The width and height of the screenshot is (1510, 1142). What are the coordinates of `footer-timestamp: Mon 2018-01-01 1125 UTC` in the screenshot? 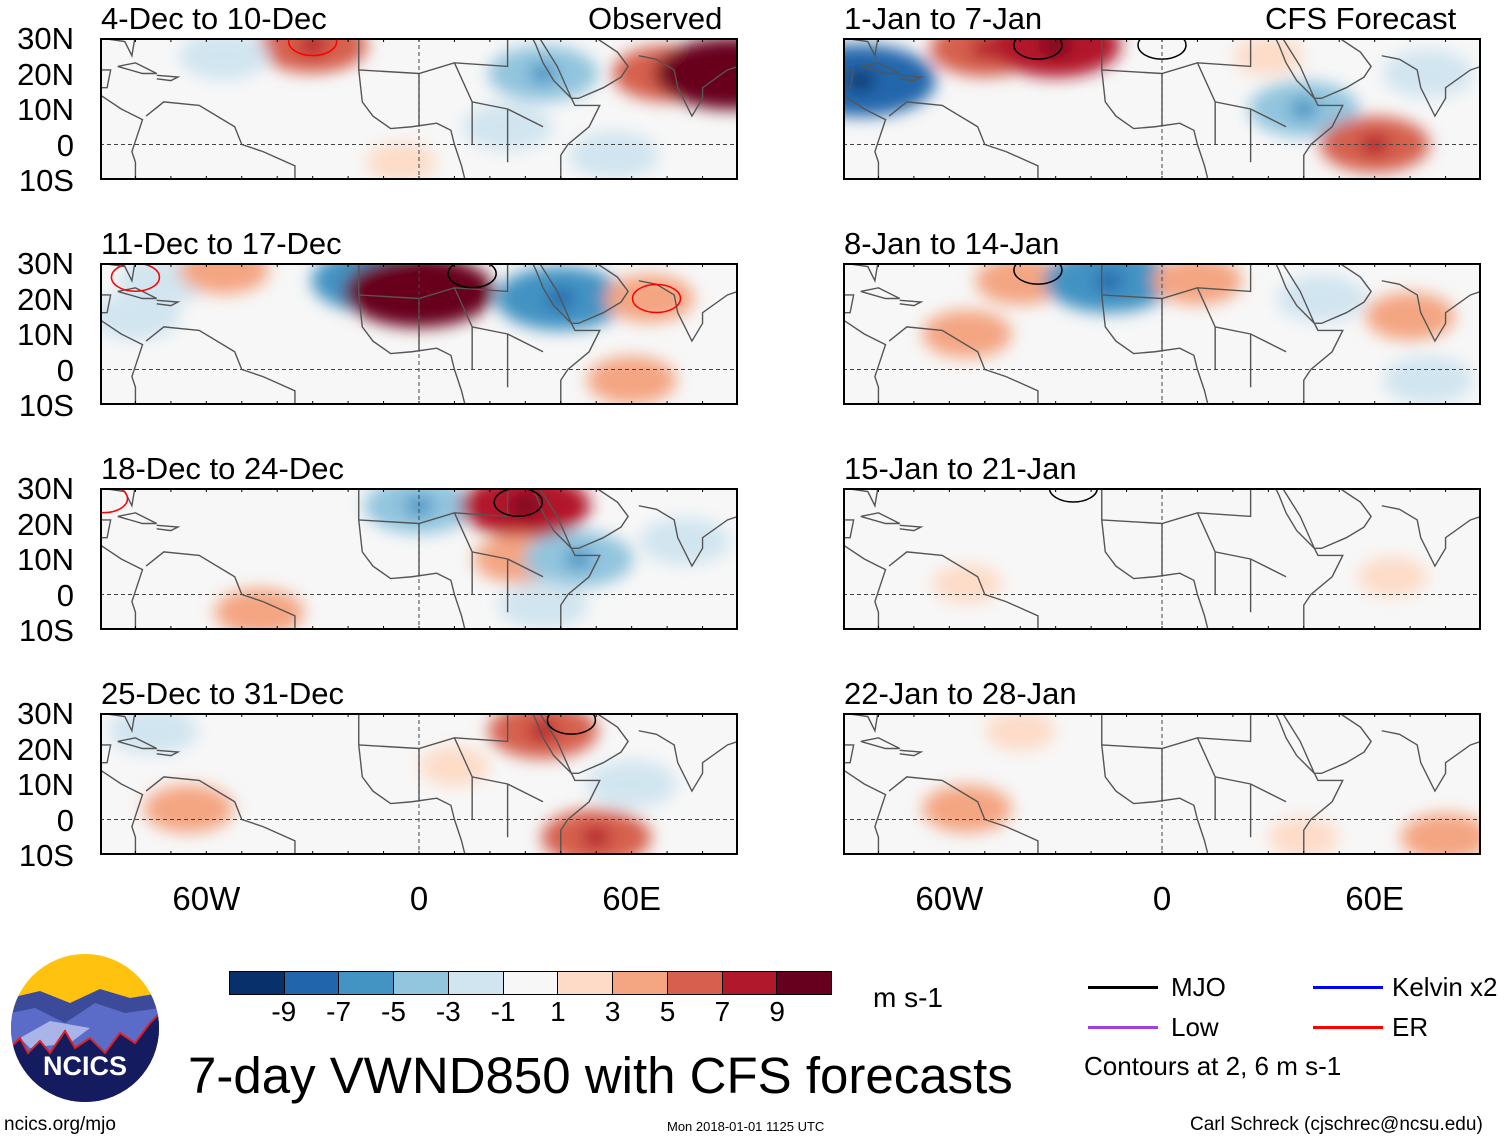 It's located at (746, 1126).